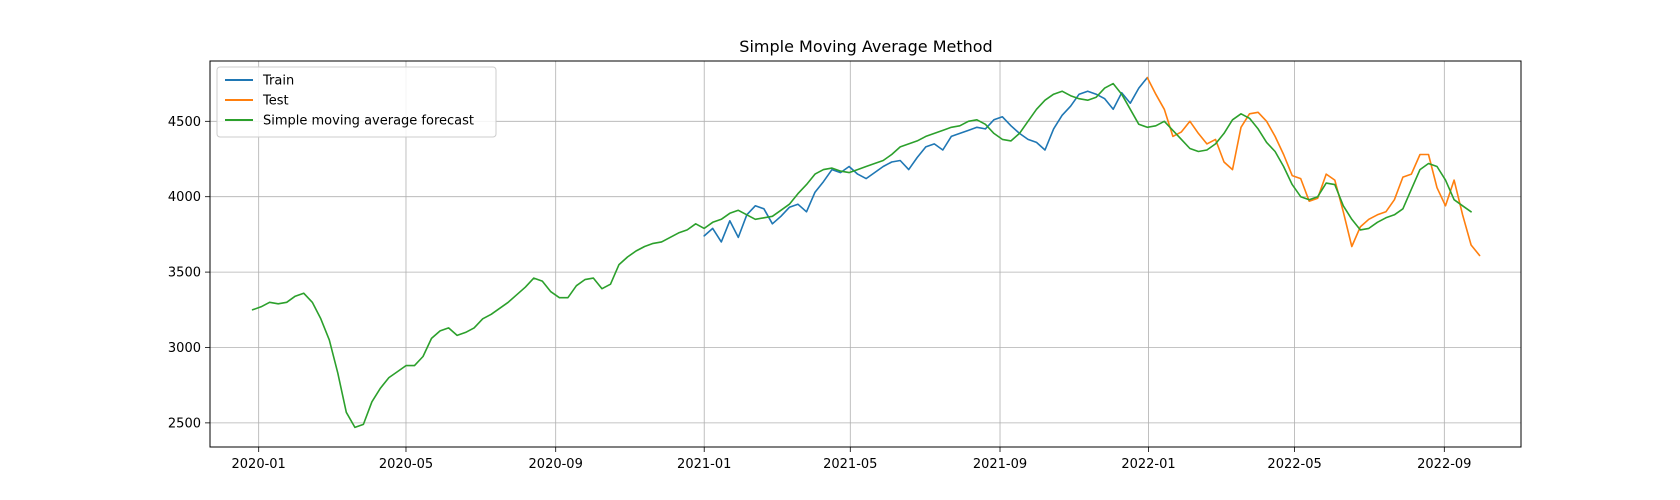 The height and width of the screenshot is (500, 1680). Describe the element at coordinates (368, 121) in the screenshot. I see `legend-label: Simple moving average forecast` at that location.